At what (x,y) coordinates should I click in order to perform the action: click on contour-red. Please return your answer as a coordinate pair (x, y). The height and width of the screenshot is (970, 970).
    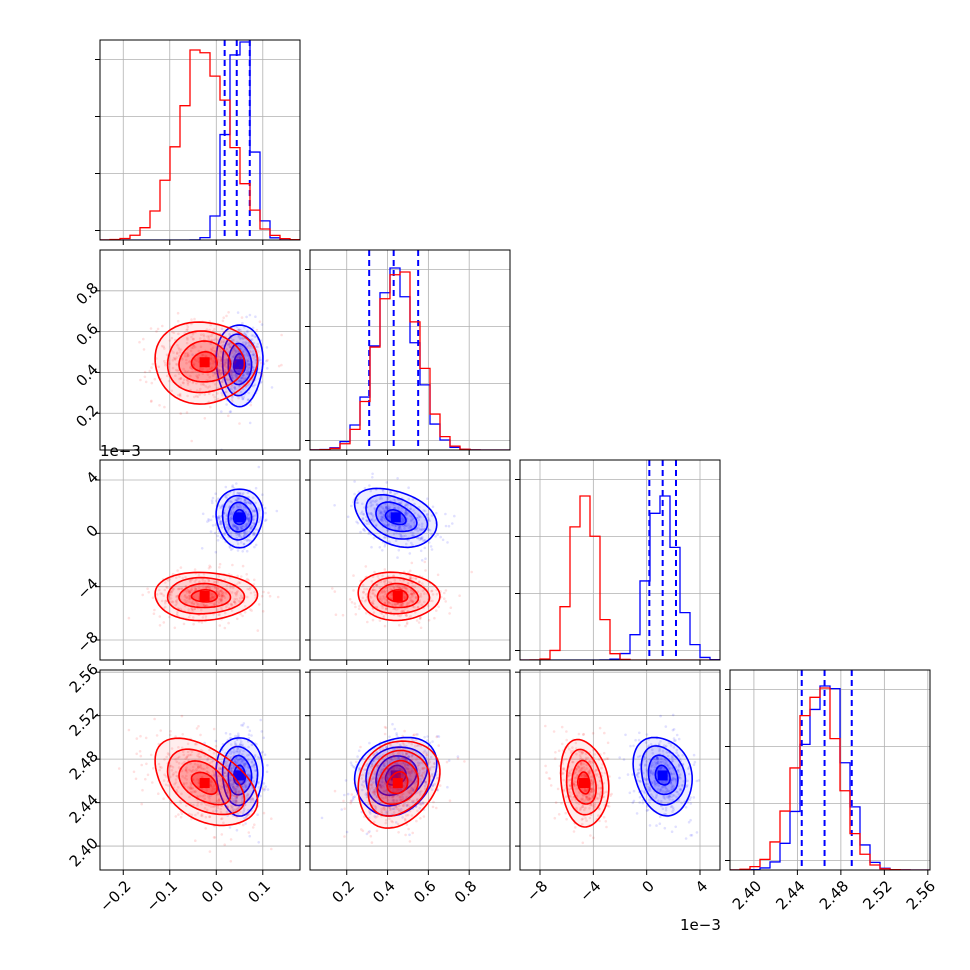
    Looking at the image, I should click on (205, 595).